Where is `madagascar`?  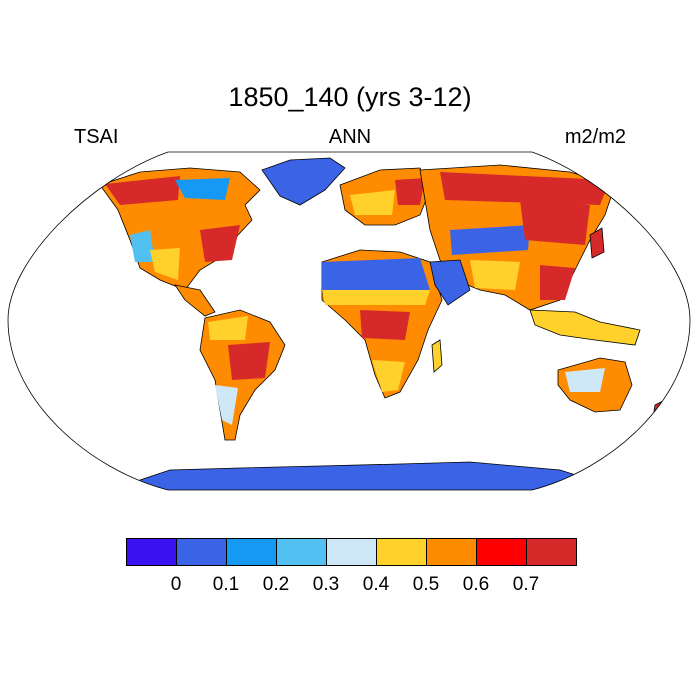
madagascar is located at coordinates (437, 356).